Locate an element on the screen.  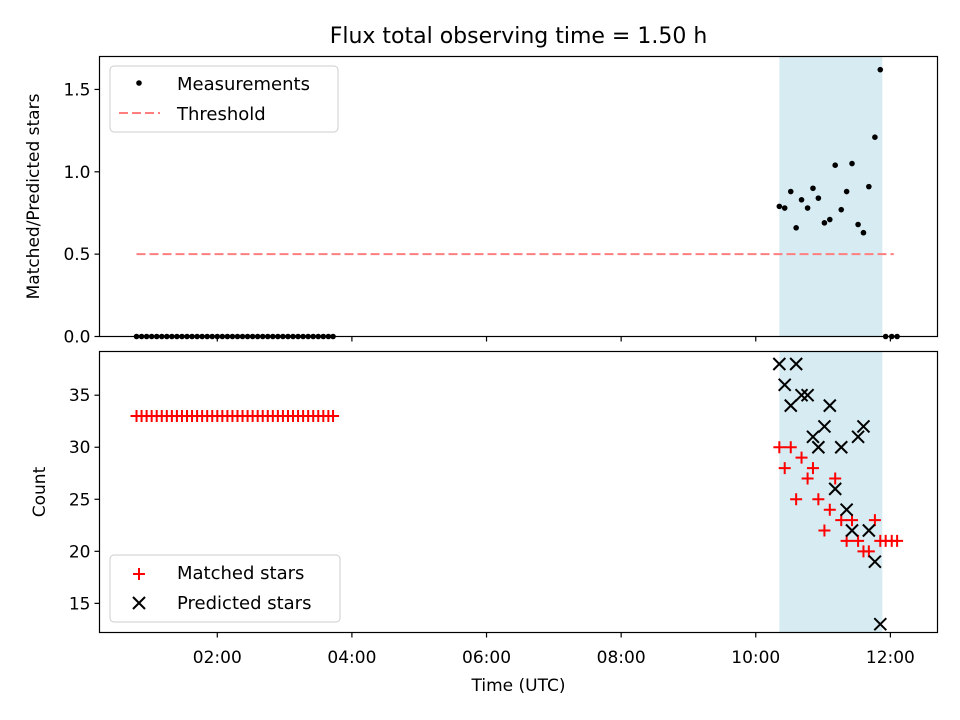
legend-predicted-label: Predicted stars is located at coordinates (244, 603).